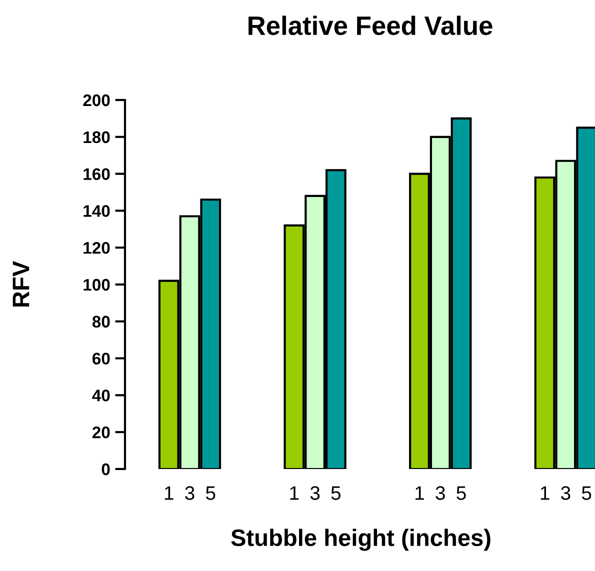  What do you see at coordinates (370, 26) in the screenshot?
I see `chart-title: Relative Feed Value` at bounding box center [370, 26].